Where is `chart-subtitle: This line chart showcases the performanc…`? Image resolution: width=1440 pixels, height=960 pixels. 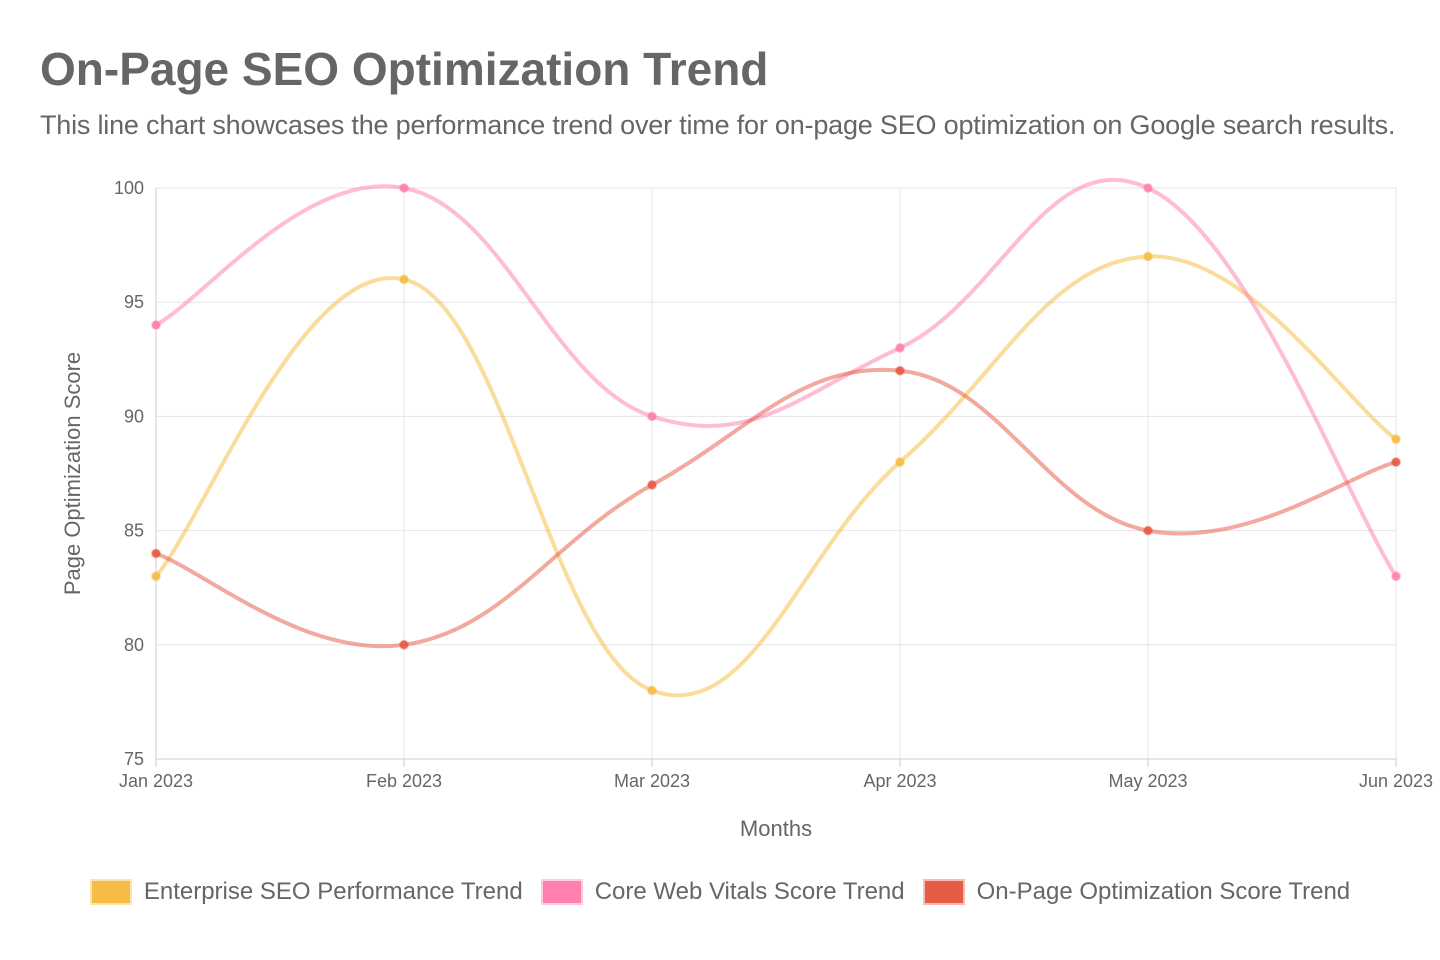
chart-subtitle: This line chart showcases the performanc… is located at coordinates (718, 125).